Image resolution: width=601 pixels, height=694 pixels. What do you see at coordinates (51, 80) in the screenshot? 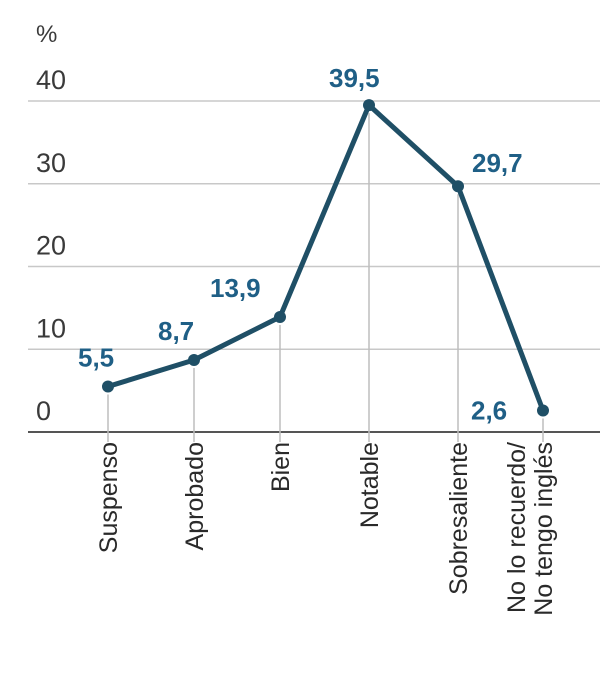
I see `y-tick-label: 40` at bounding box center [51, 80].